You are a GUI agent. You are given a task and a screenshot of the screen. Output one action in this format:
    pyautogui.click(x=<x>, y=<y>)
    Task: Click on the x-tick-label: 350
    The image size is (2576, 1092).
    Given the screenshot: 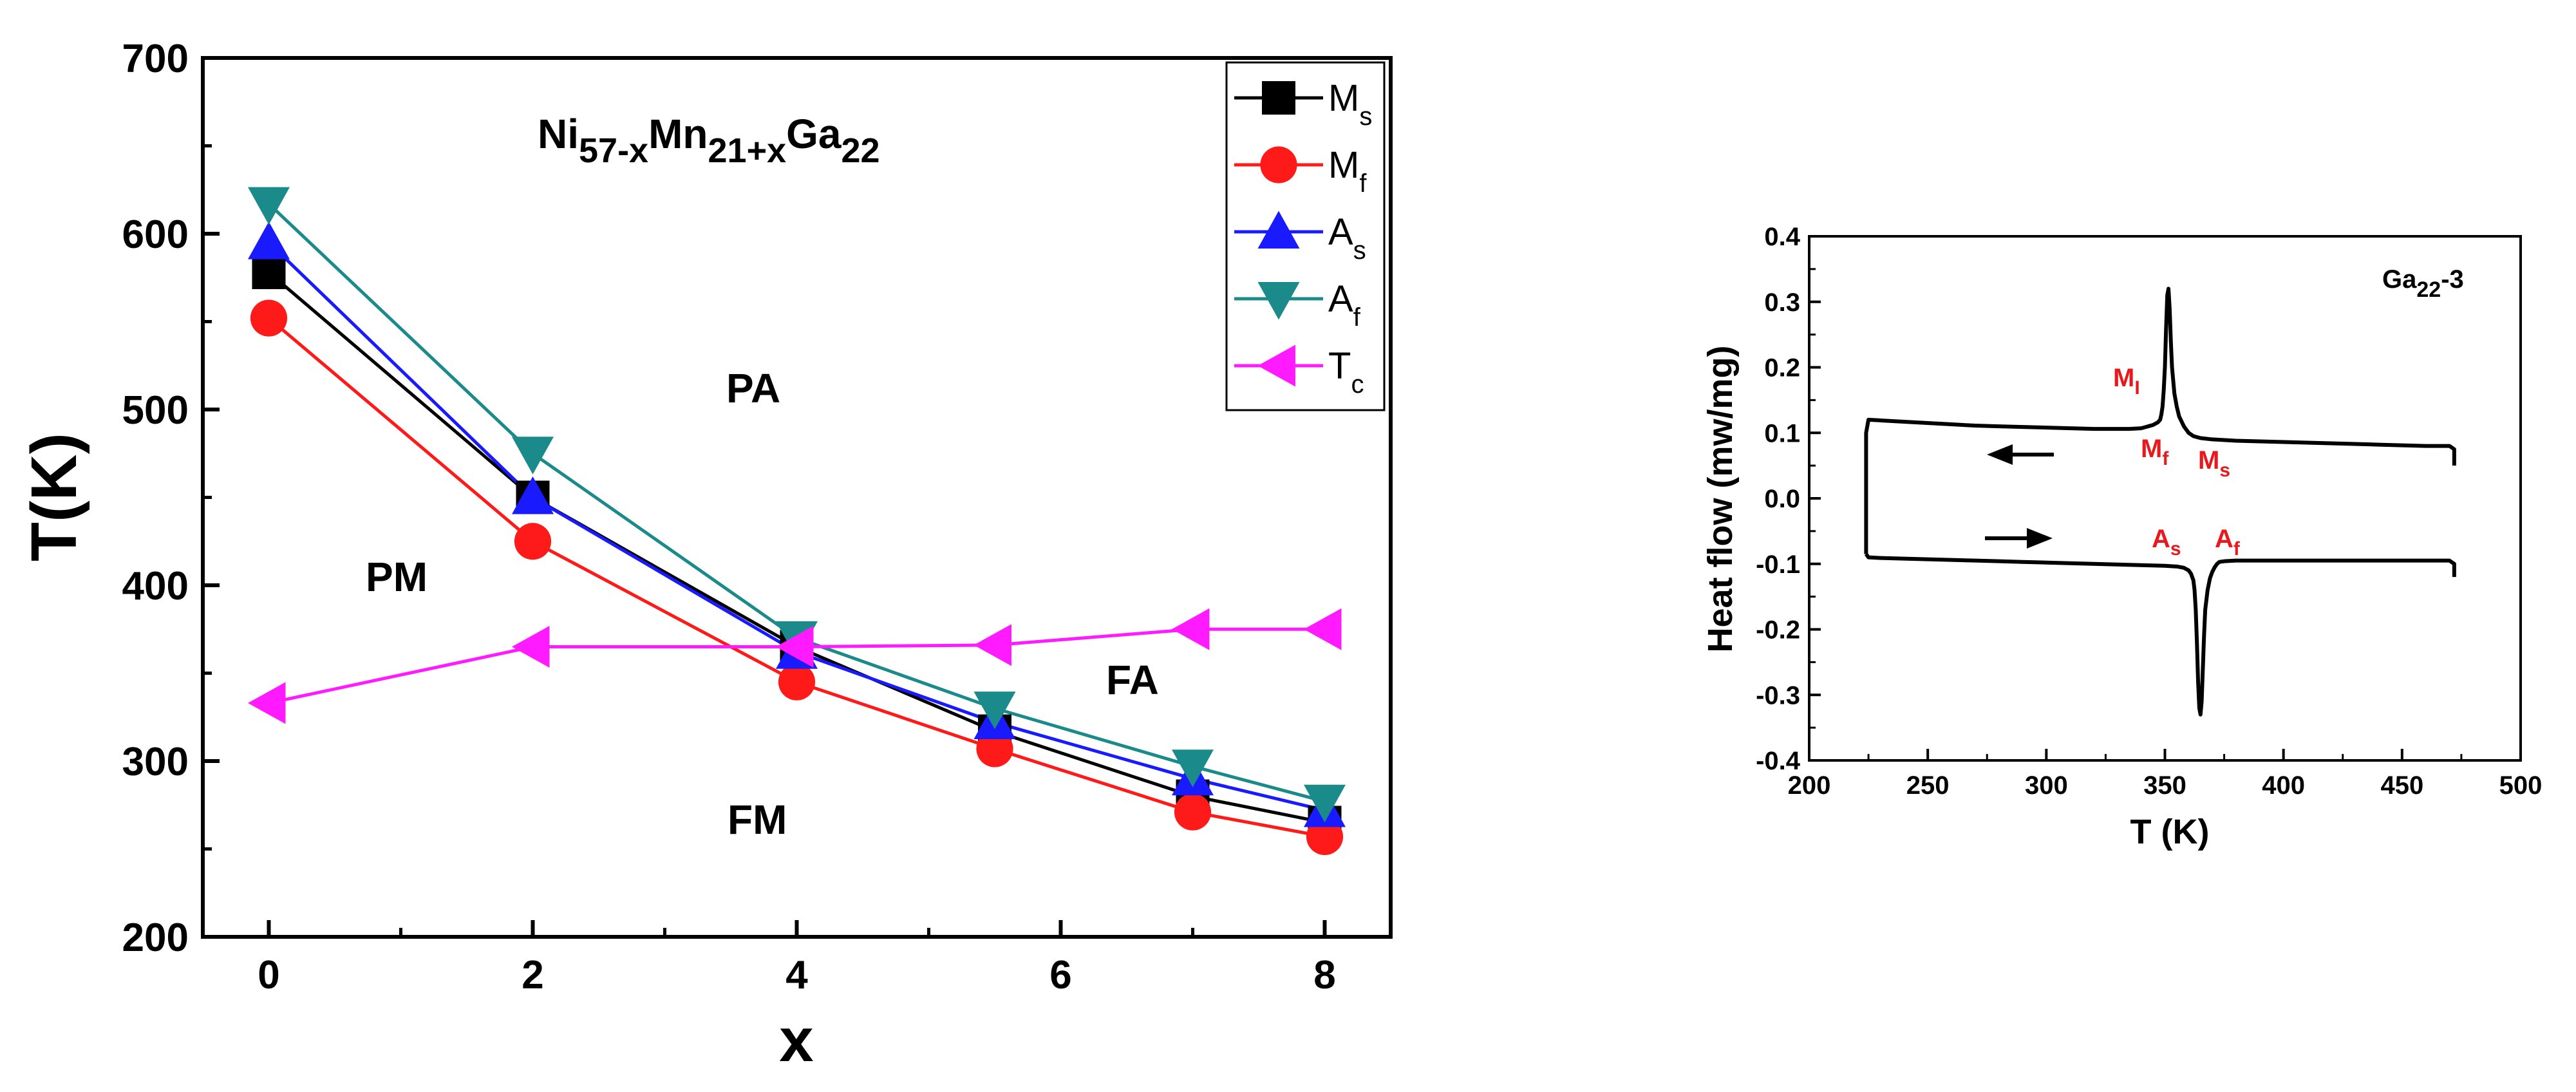 What is the action you would take?
    pyautogui.click(x=2164, y=785)
    